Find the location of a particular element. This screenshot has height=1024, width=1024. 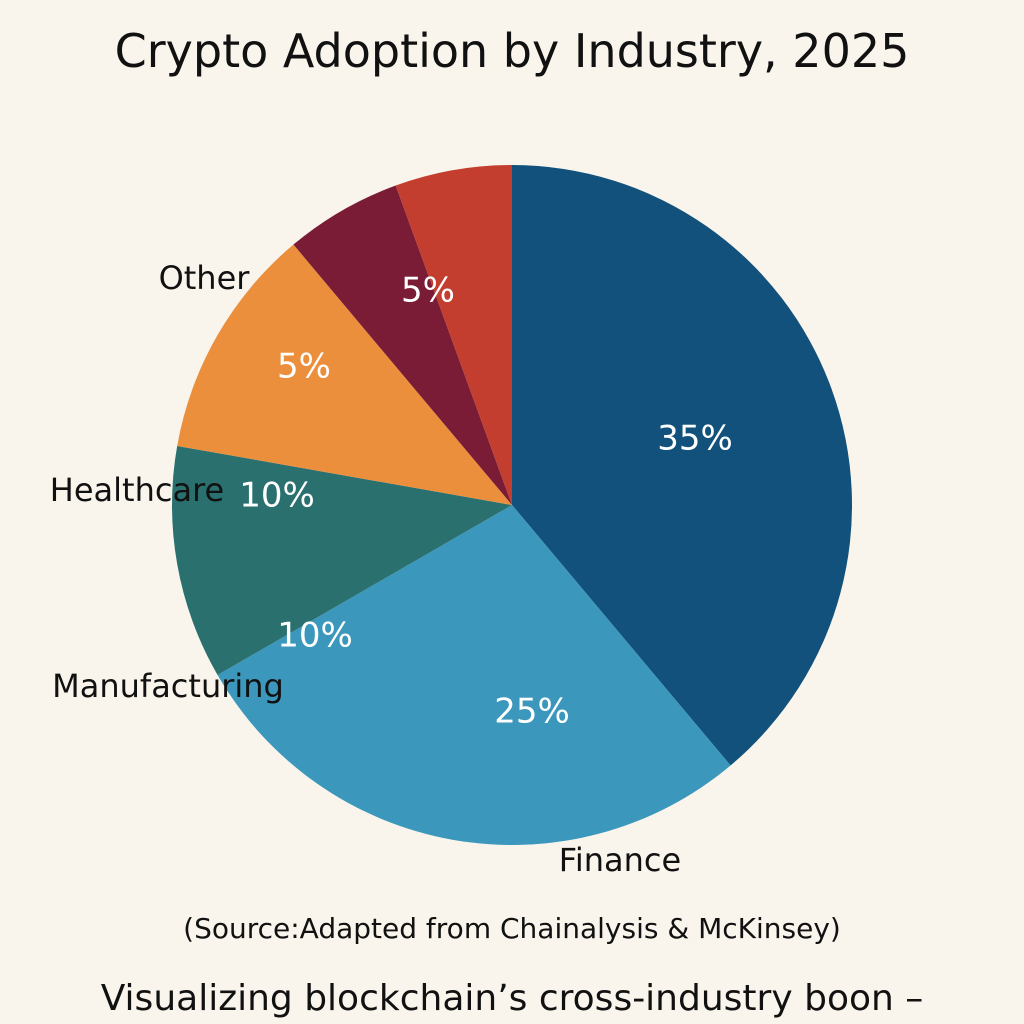

data-label: 35% is located at coordinates (695, 439).